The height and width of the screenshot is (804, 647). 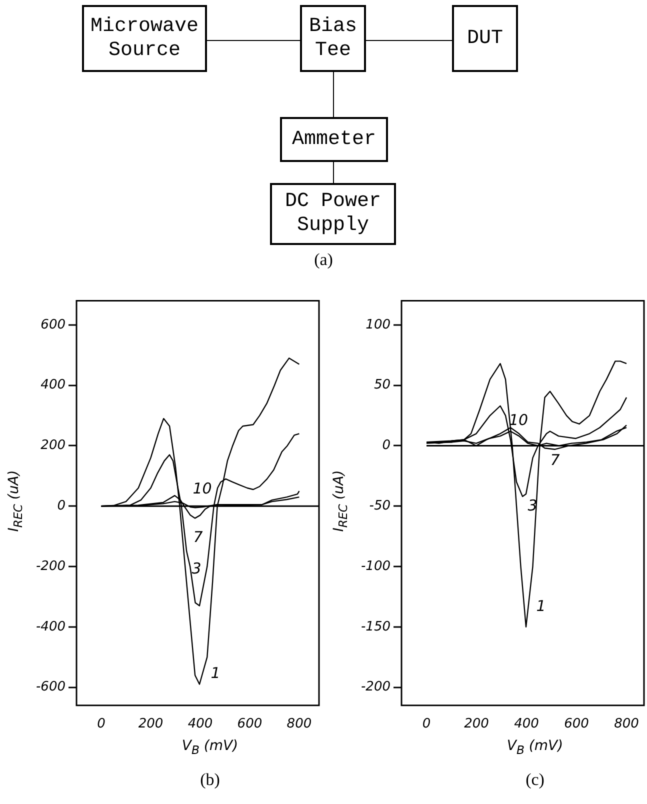 I want to click on text: DUT, so click(x=484, y=38).